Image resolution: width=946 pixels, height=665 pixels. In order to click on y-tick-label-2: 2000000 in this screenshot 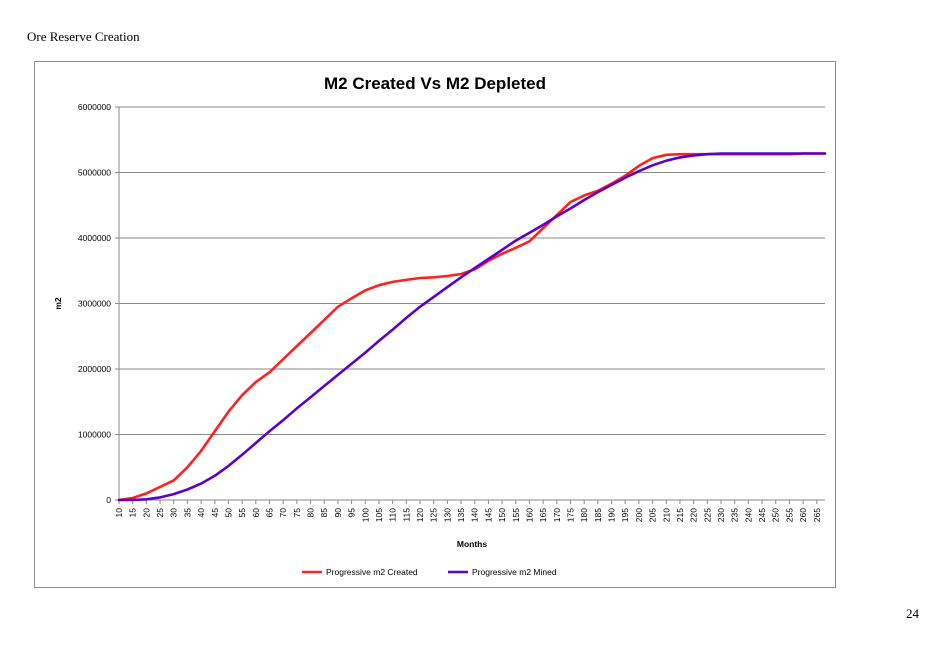, I will do `click(94, 369)`.